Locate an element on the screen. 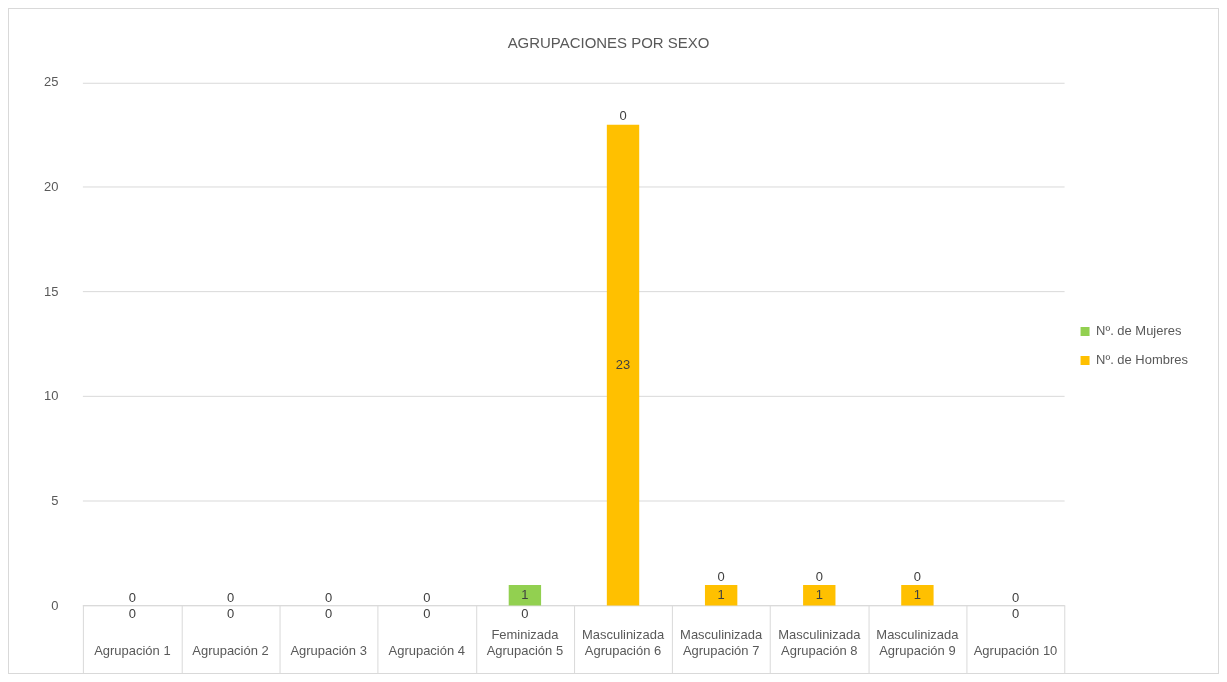 Image resolution: width=1227 pixels, height=682 pixels. x-tick-label: Masculinizada Agrupación 9 is located at coordinates (918, 642).